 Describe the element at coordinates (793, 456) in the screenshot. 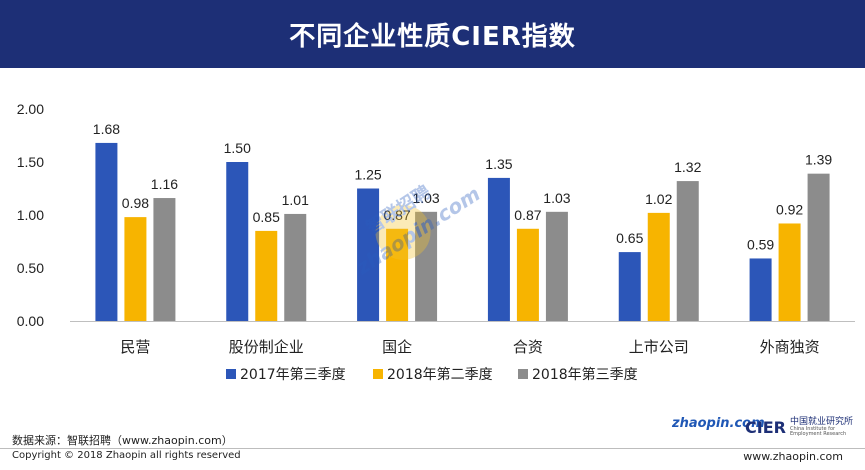

I see `footer-url: www.zhaopin.com` at that location.